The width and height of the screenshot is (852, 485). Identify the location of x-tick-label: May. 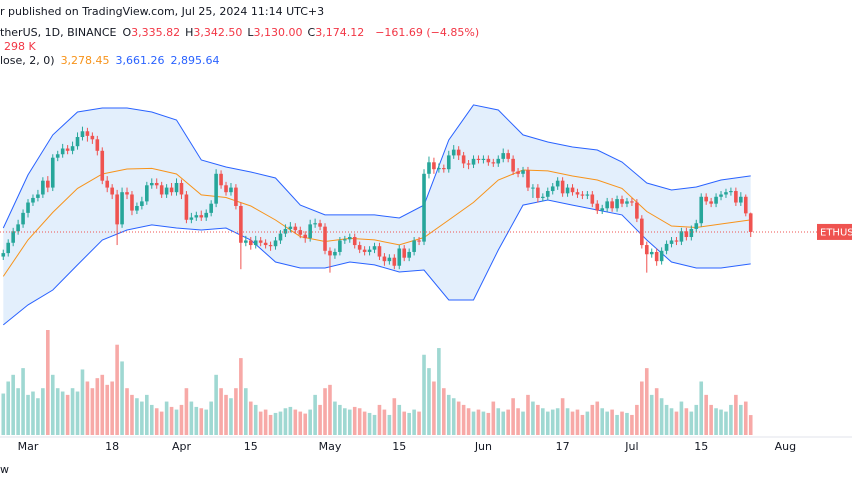
(330, 446).